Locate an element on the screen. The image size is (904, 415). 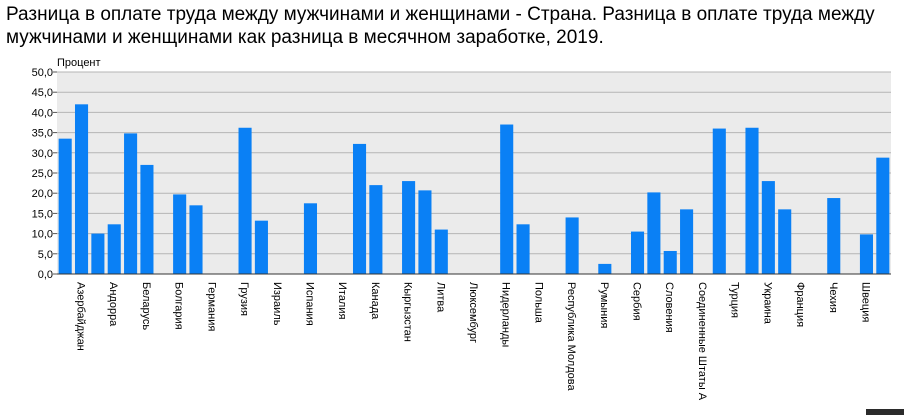
x-tick-label: Франция is located at coordinates (800, 304).